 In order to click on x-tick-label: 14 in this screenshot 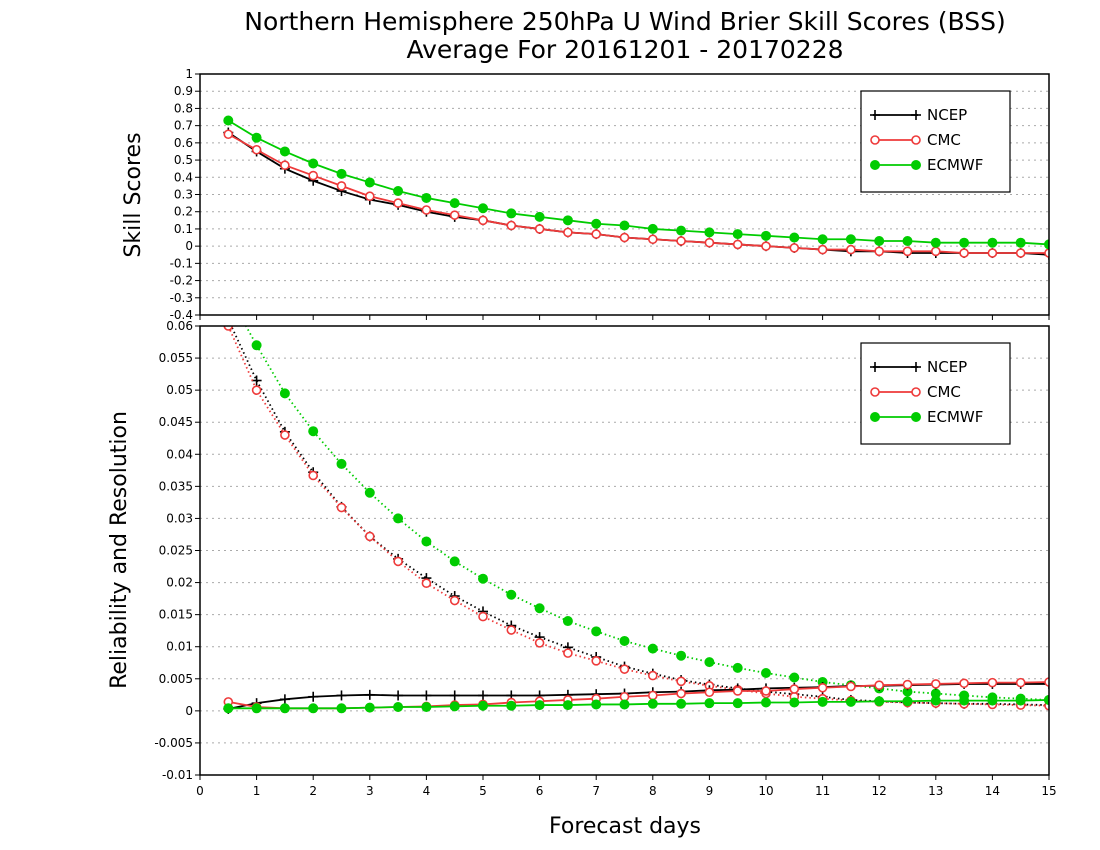, I will do `click(992, 791)`.